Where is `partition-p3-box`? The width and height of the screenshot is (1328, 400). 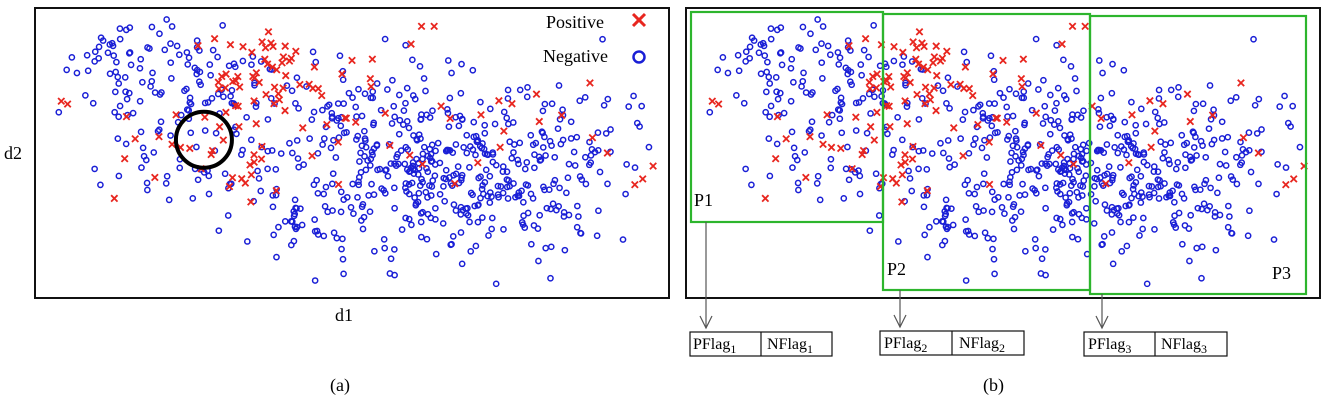 partition-p3-box is located at coordinates (1198, 155).